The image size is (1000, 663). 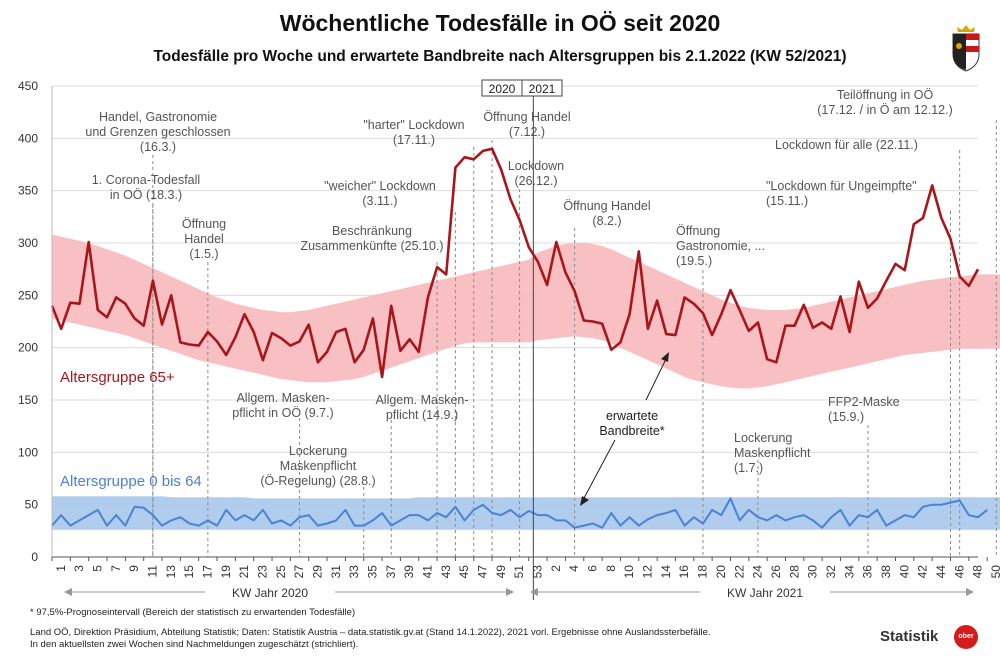 I want to click on event-annotation: Allgem. Masken-pflicht in OÖ (9.7.), so click(x=282, y=405).